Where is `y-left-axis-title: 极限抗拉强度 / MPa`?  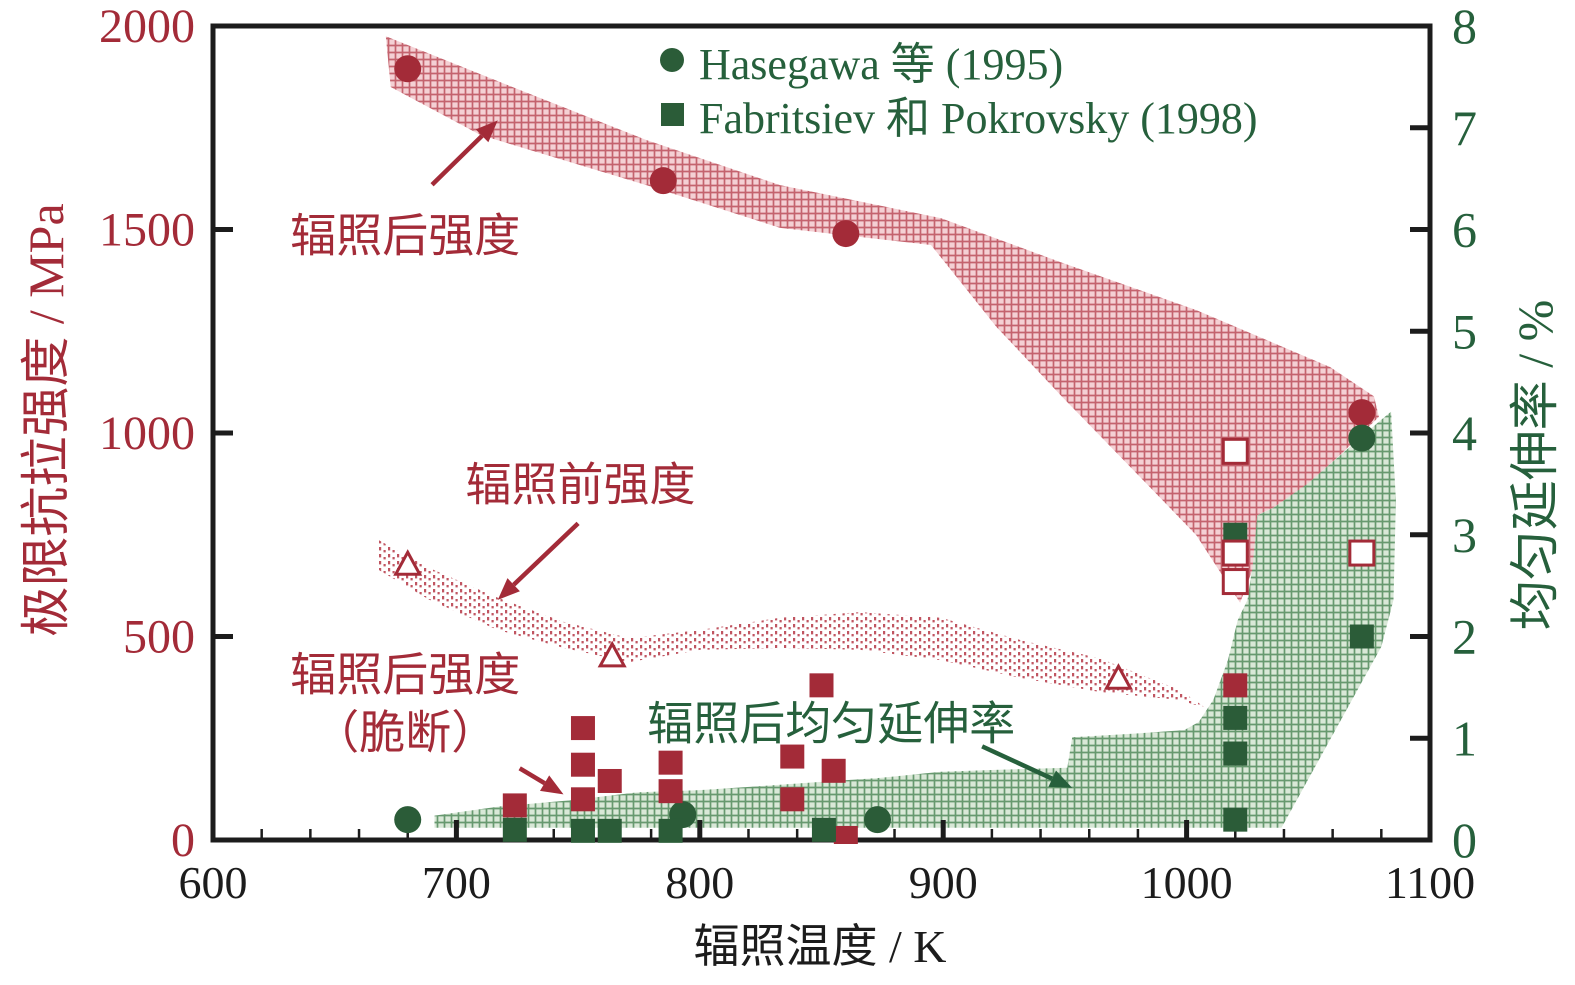 y-left-axis-title: 极限抗拉强度 / MPa is located at coordinates (46, 420).